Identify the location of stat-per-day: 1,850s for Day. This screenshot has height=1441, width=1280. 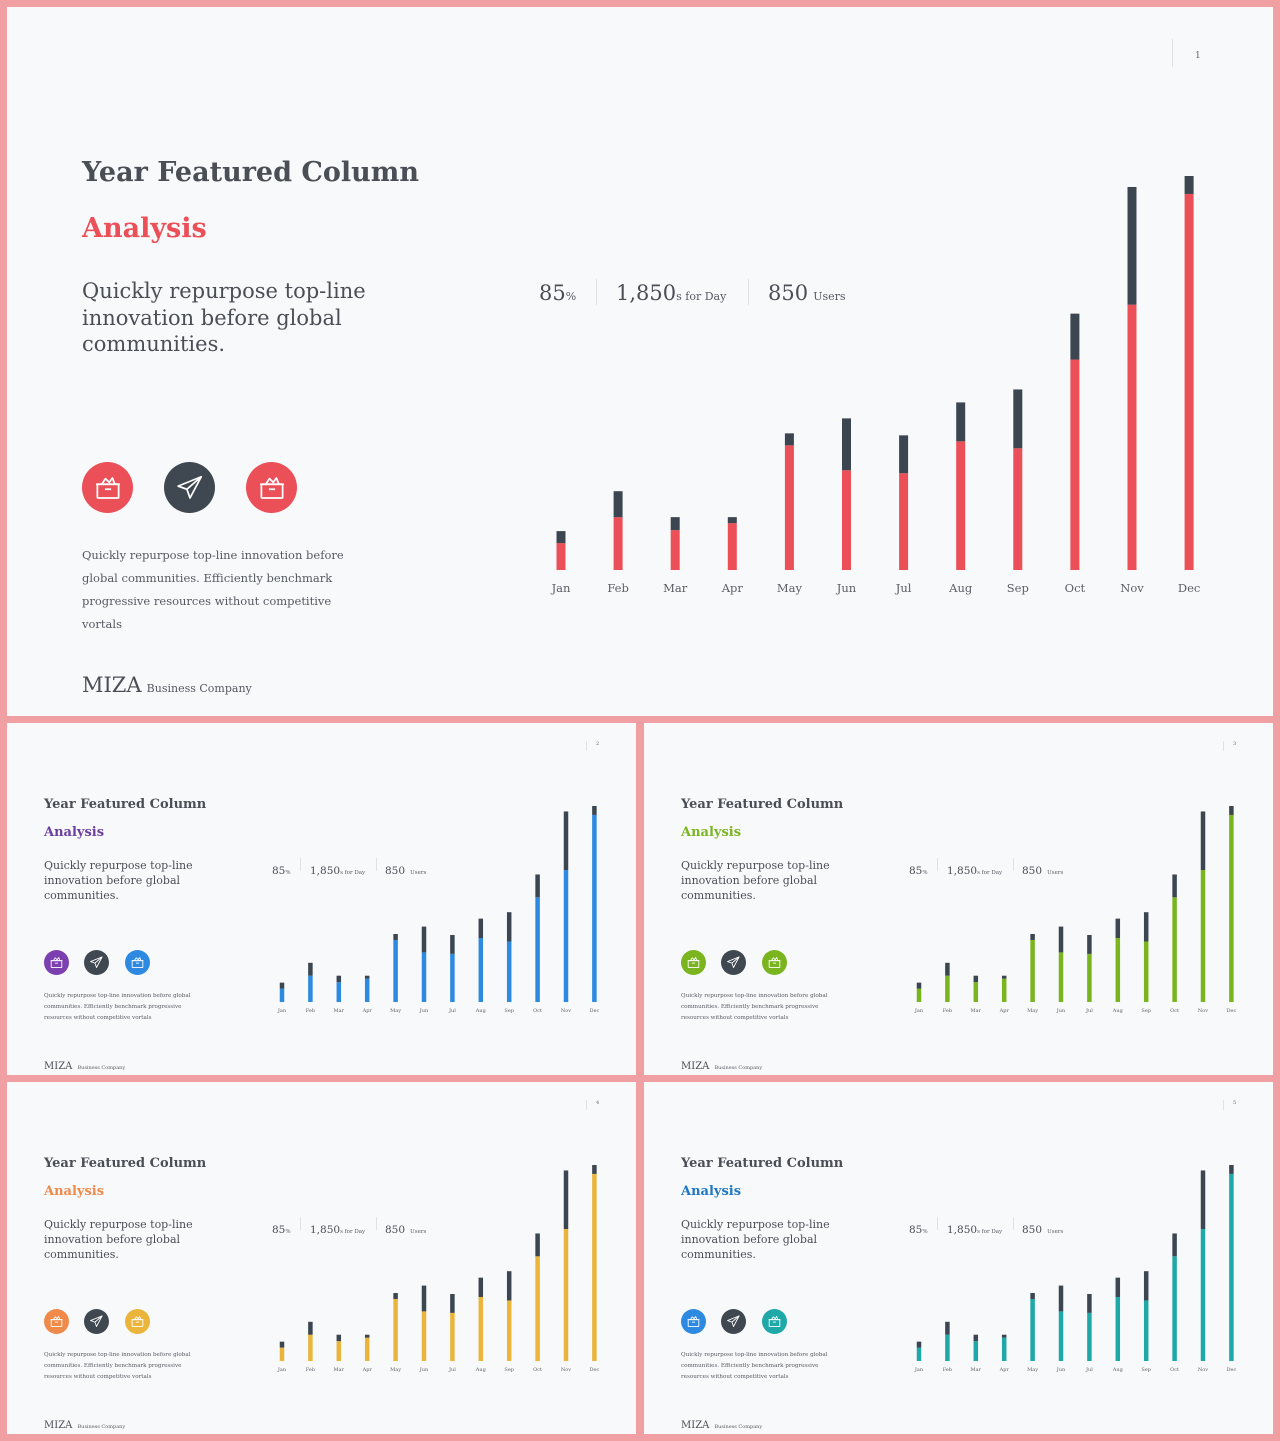
(337, 868).